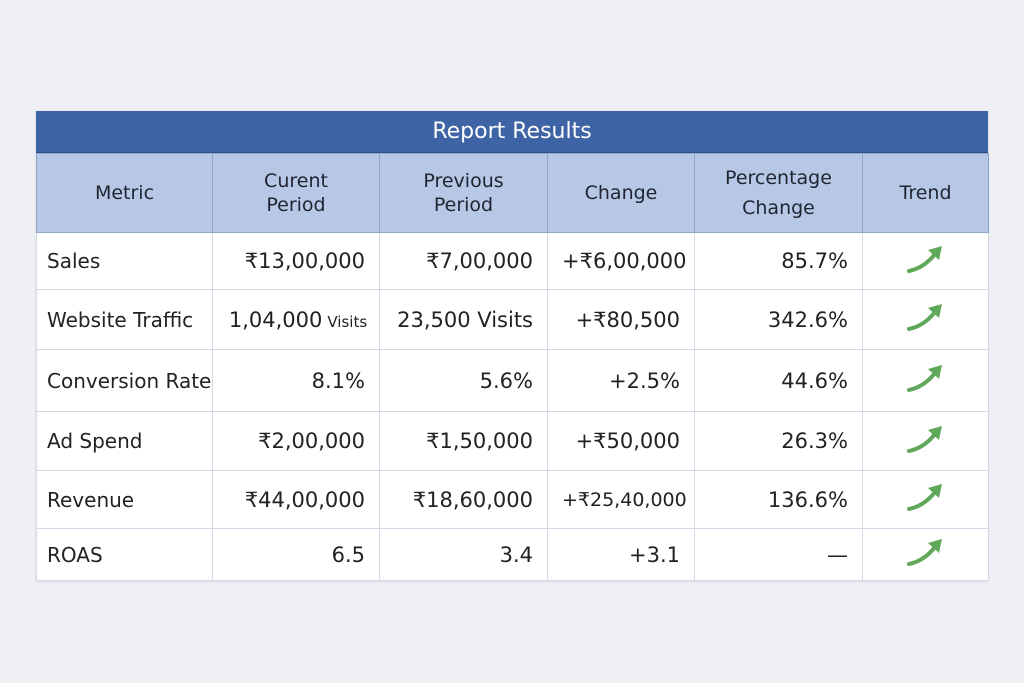 This screenshot has height=683, width=1024. I want to click on previous-period-cell: ₹1,50,000, so click(463, 441).